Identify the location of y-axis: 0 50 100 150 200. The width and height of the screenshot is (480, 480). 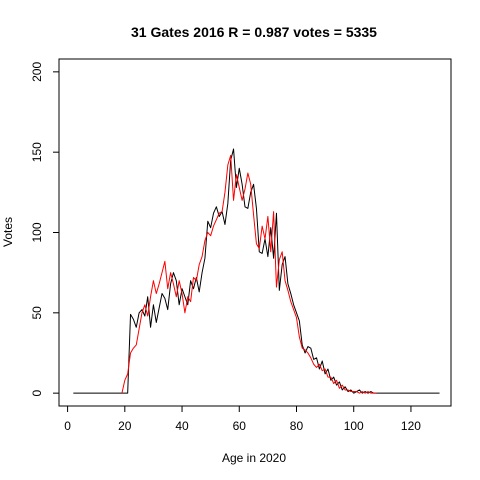
(45, 229).